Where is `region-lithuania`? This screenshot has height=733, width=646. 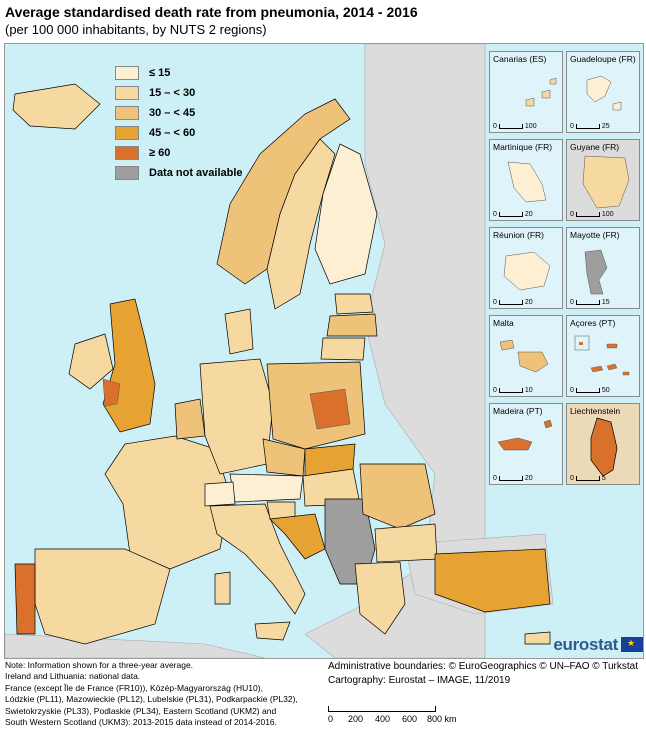
region-lithuania is located at coordinates (343, 349).